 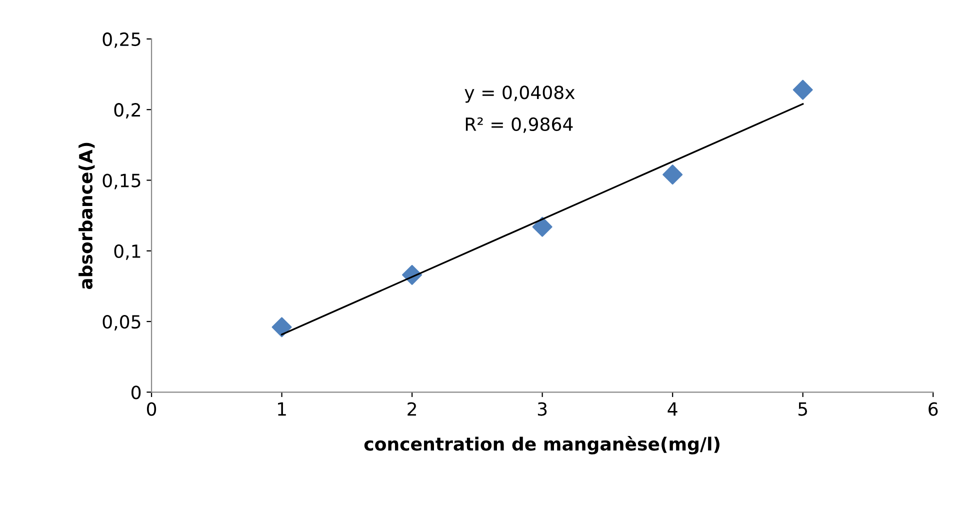 What do you see at coordinates (673, 409) in the screenshot?
I see `x-tick-label: 4` at bounding box center [673, 409].